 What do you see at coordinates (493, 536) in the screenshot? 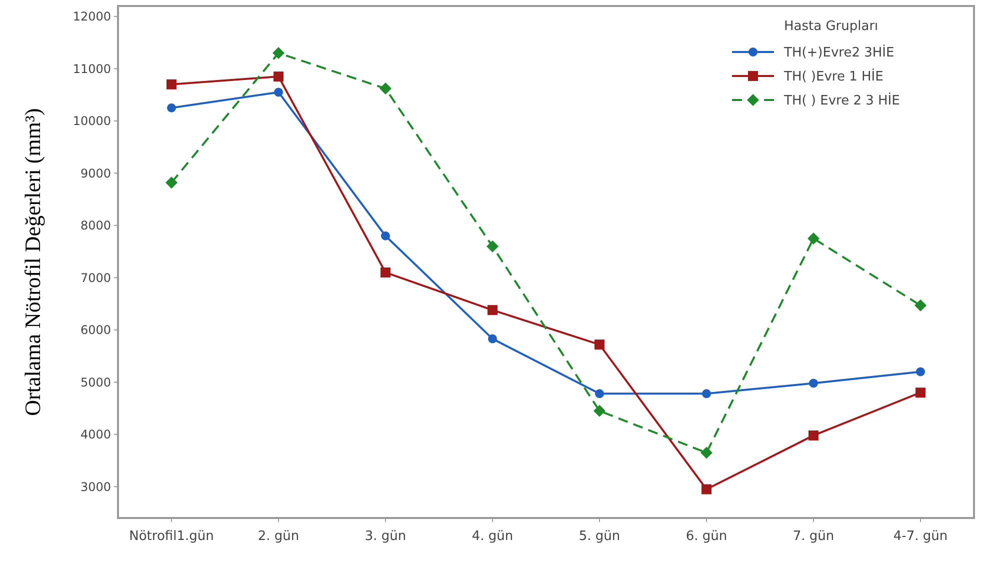
I see `x-tick-label: 4. gün` at bounding box center [493, 536].